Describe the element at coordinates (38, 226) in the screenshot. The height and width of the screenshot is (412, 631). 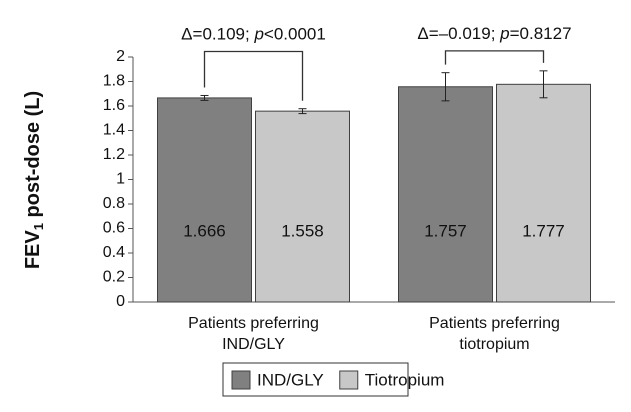
I see `y-label-sub: 1` at that location.